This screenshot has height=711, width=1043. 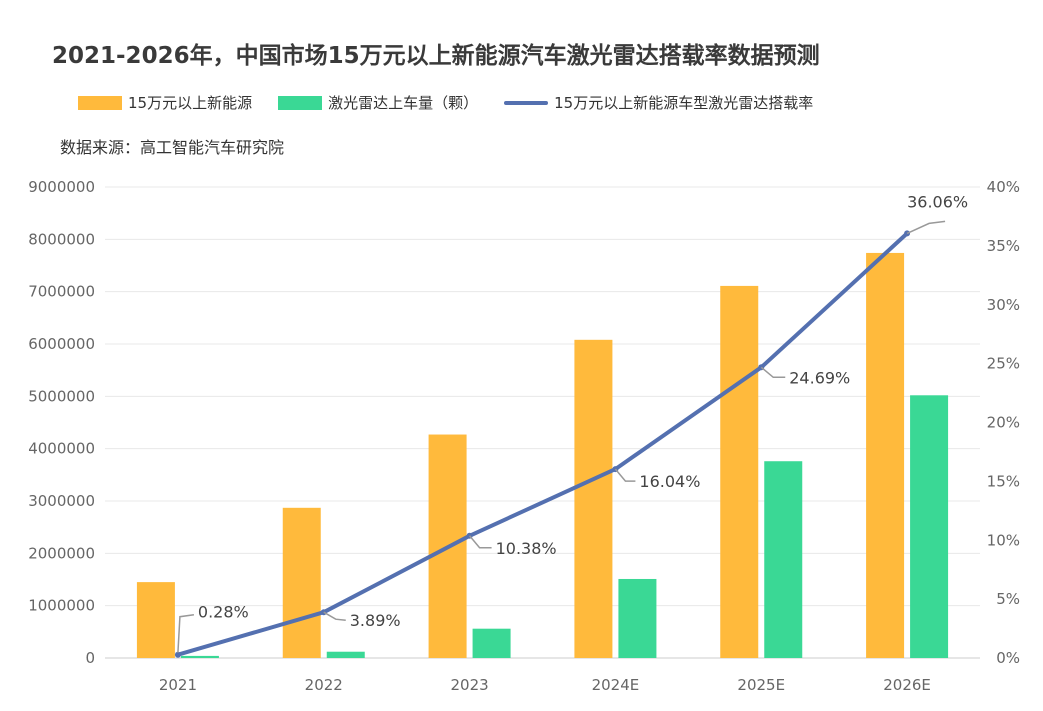 I want to click on legend-swatch-lidar, so click(x=300, y=102).